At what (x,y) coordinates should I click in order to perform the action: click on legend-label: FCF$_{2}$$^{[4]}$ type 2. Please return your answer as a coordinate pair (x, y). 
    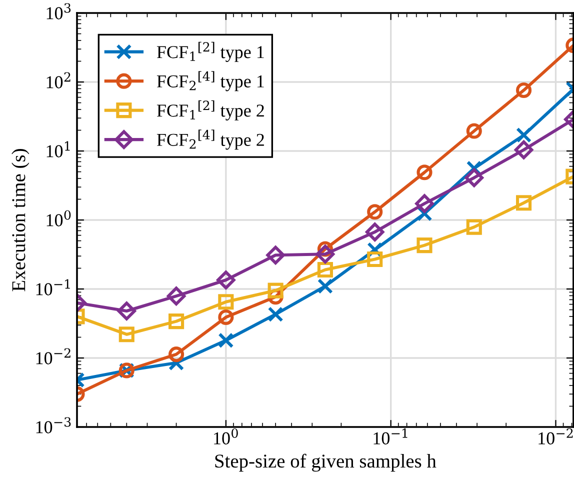
    Looking at the image, I should click on (210, 140).